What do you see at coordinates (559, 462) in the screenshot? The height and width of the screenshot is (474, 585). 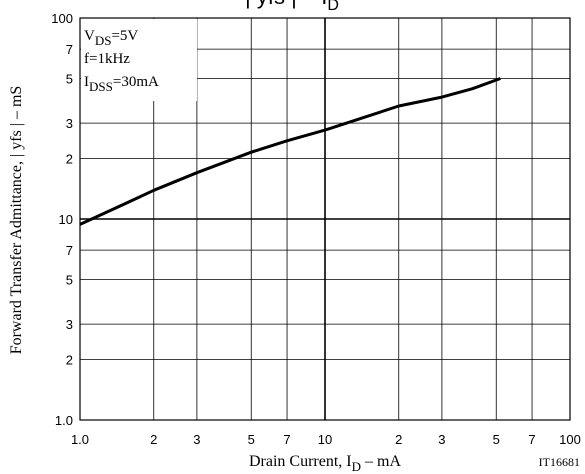 I see `figure-code: IT16681` at bounding box center [559, 462].